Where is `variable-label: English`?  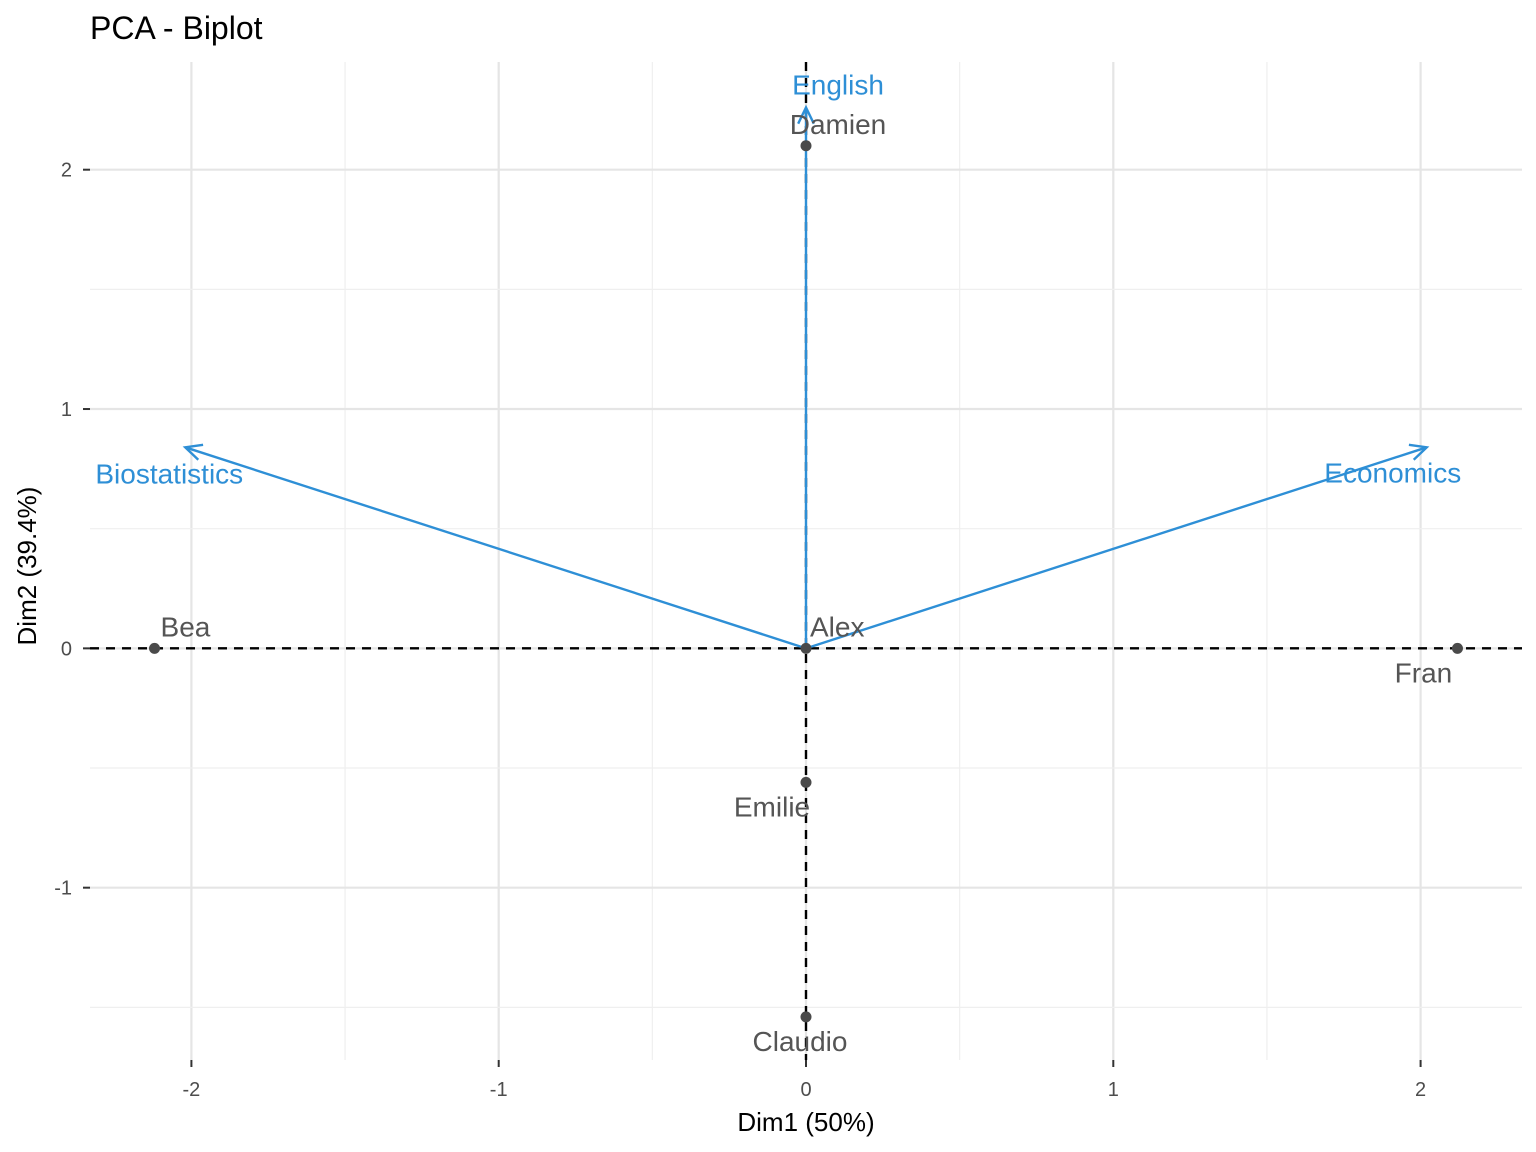
variable-label: English is located at coordinates (838, 84).